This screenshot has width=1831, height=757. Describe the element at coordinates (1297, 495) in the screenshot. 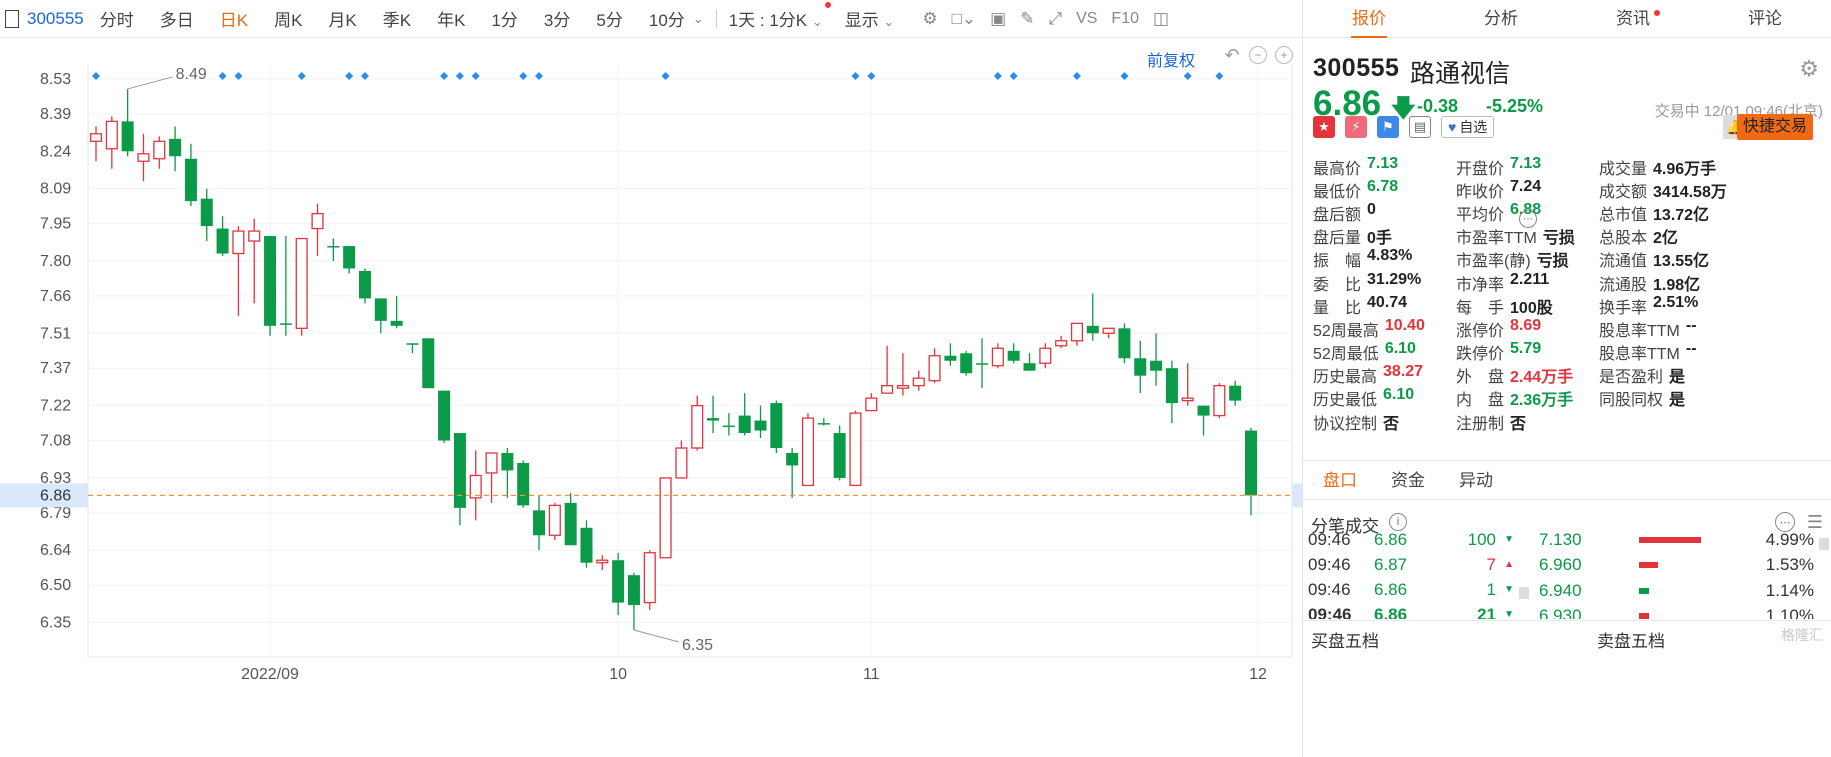

I see `price-label-bg-right` at that location.